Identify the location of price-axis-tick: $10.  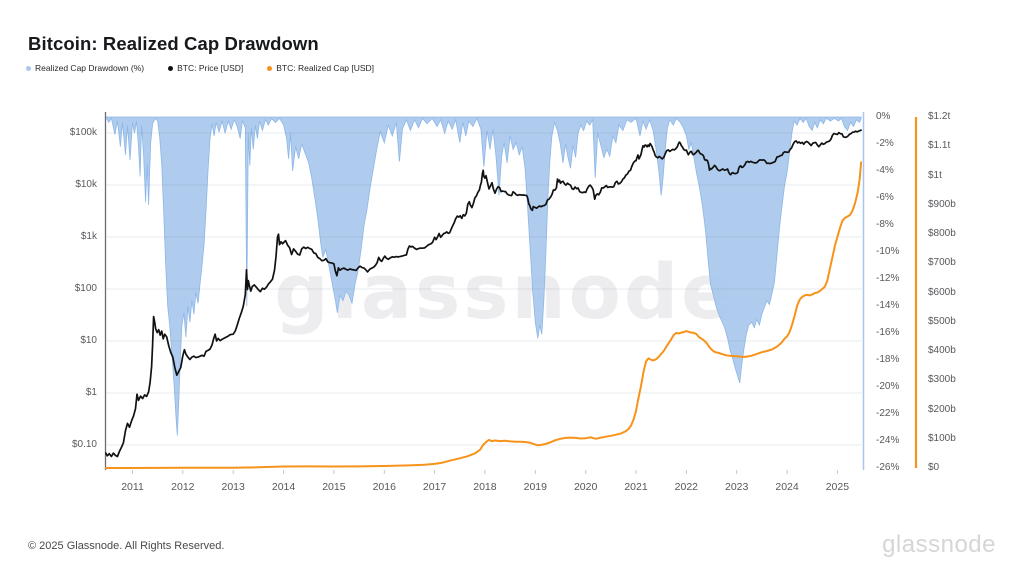
(88, 340).